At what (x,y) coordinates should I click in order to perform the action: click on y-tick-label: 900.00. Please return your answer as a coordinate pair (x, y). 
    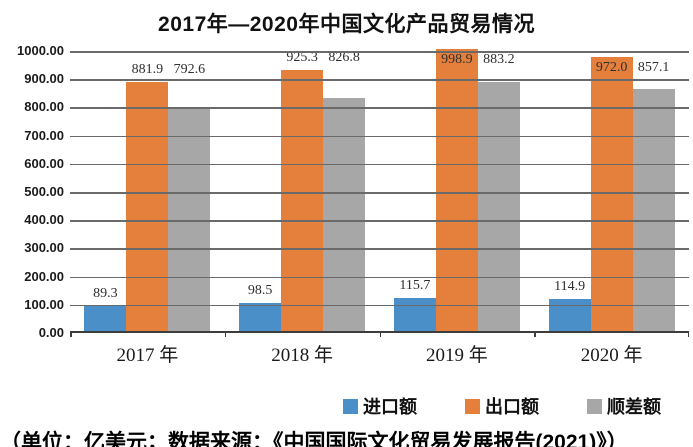
    Looking at the image, I should click on (44, 79).